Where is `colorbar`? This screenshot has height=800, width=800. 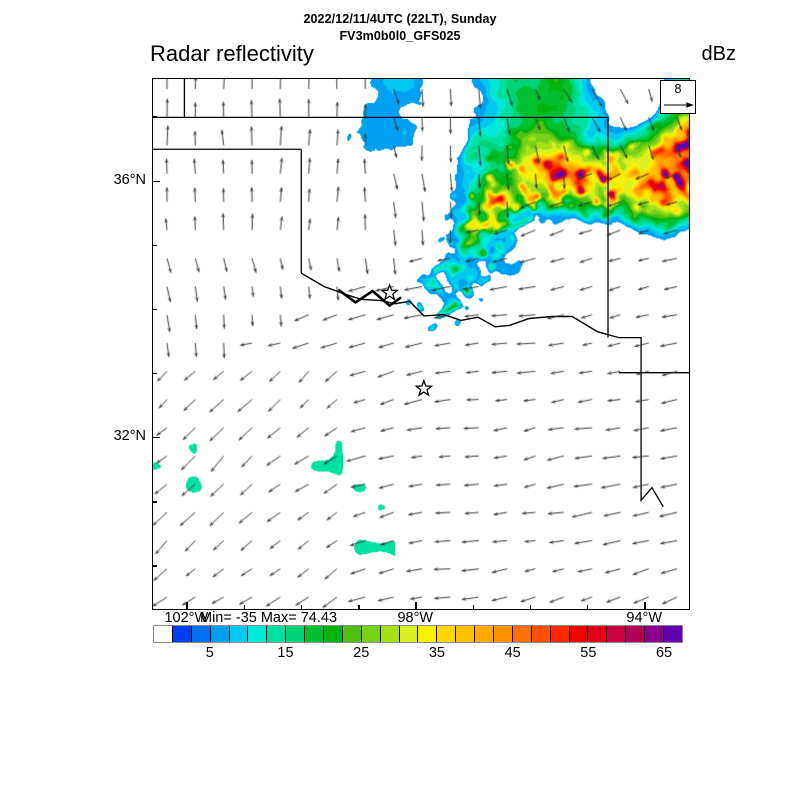
colorbar is located at coordinates (418, 634).